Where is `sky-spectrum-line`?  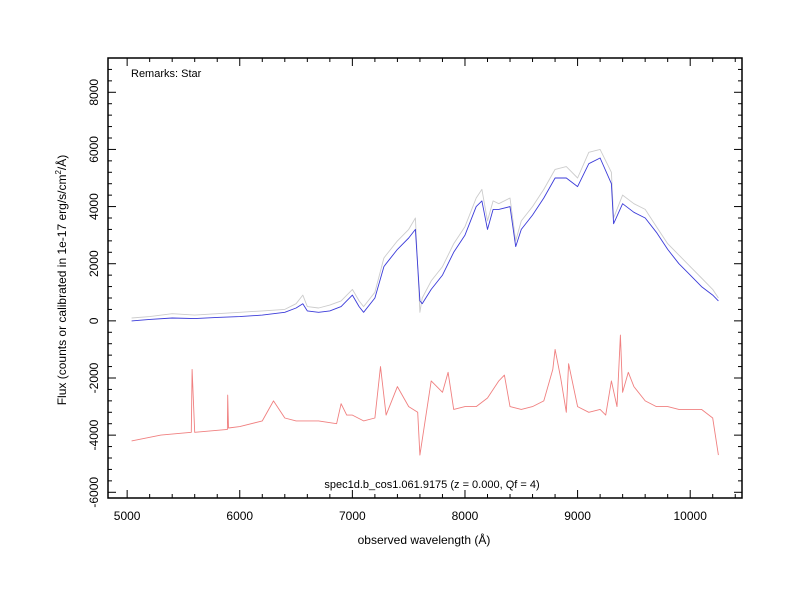
sky-spectrum-line is located at coordinates (425, 395).